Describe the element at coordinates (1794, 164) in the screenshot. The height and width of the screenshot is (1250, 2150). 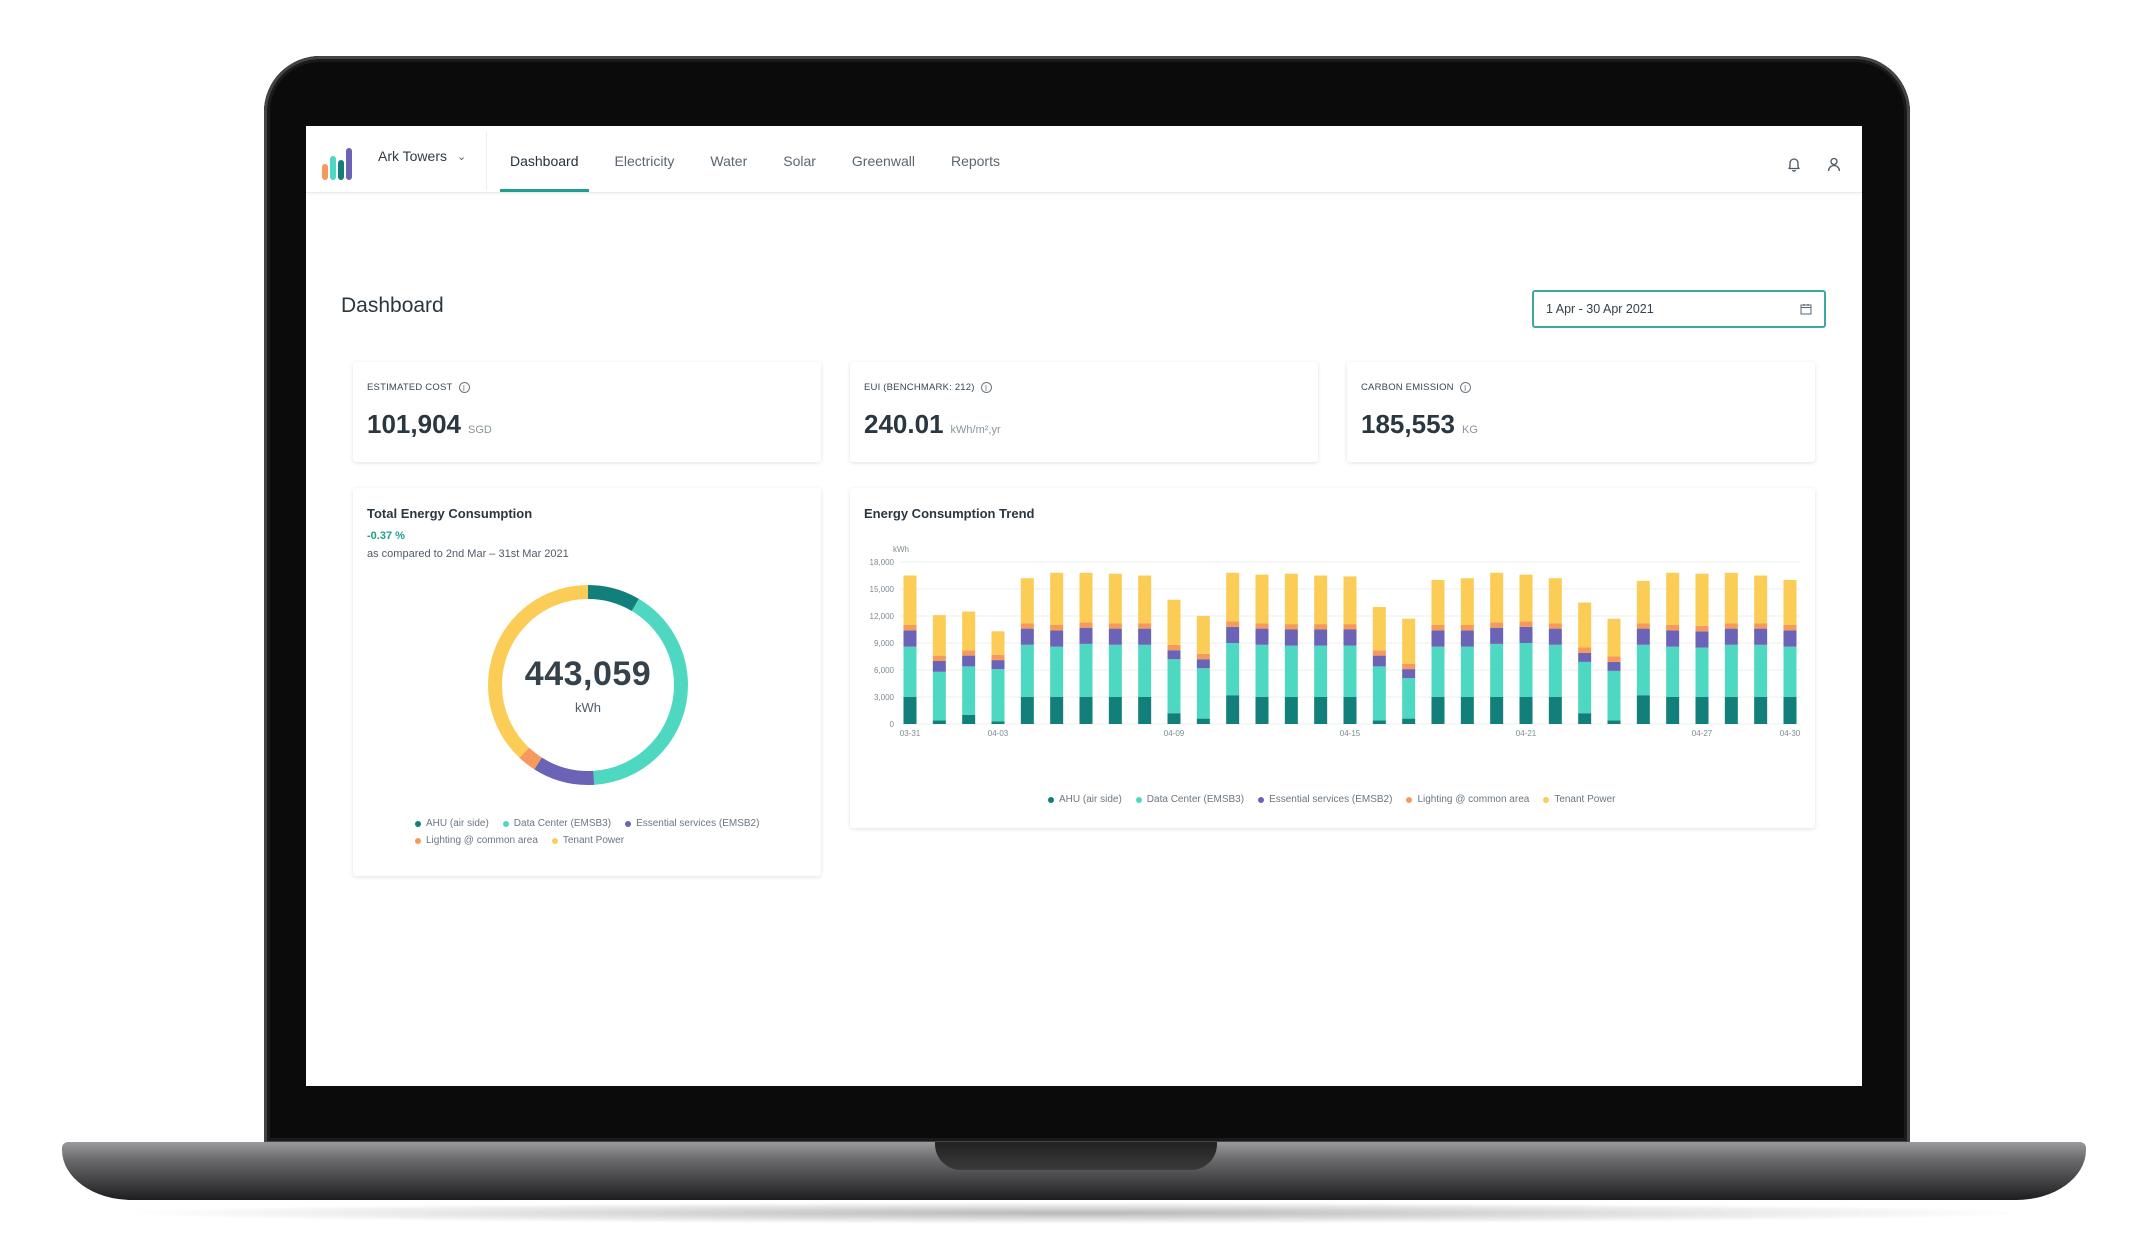
I see `bell-icon` at that location.